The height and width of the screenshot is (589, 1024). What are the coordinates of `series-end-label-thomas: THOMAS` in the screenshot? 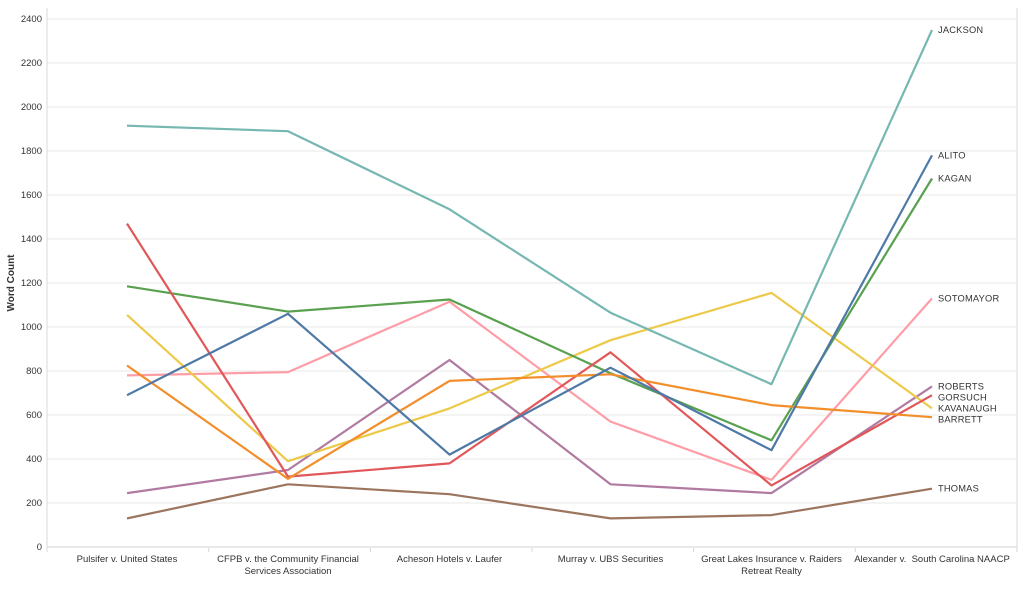 It's located at (958, 489).